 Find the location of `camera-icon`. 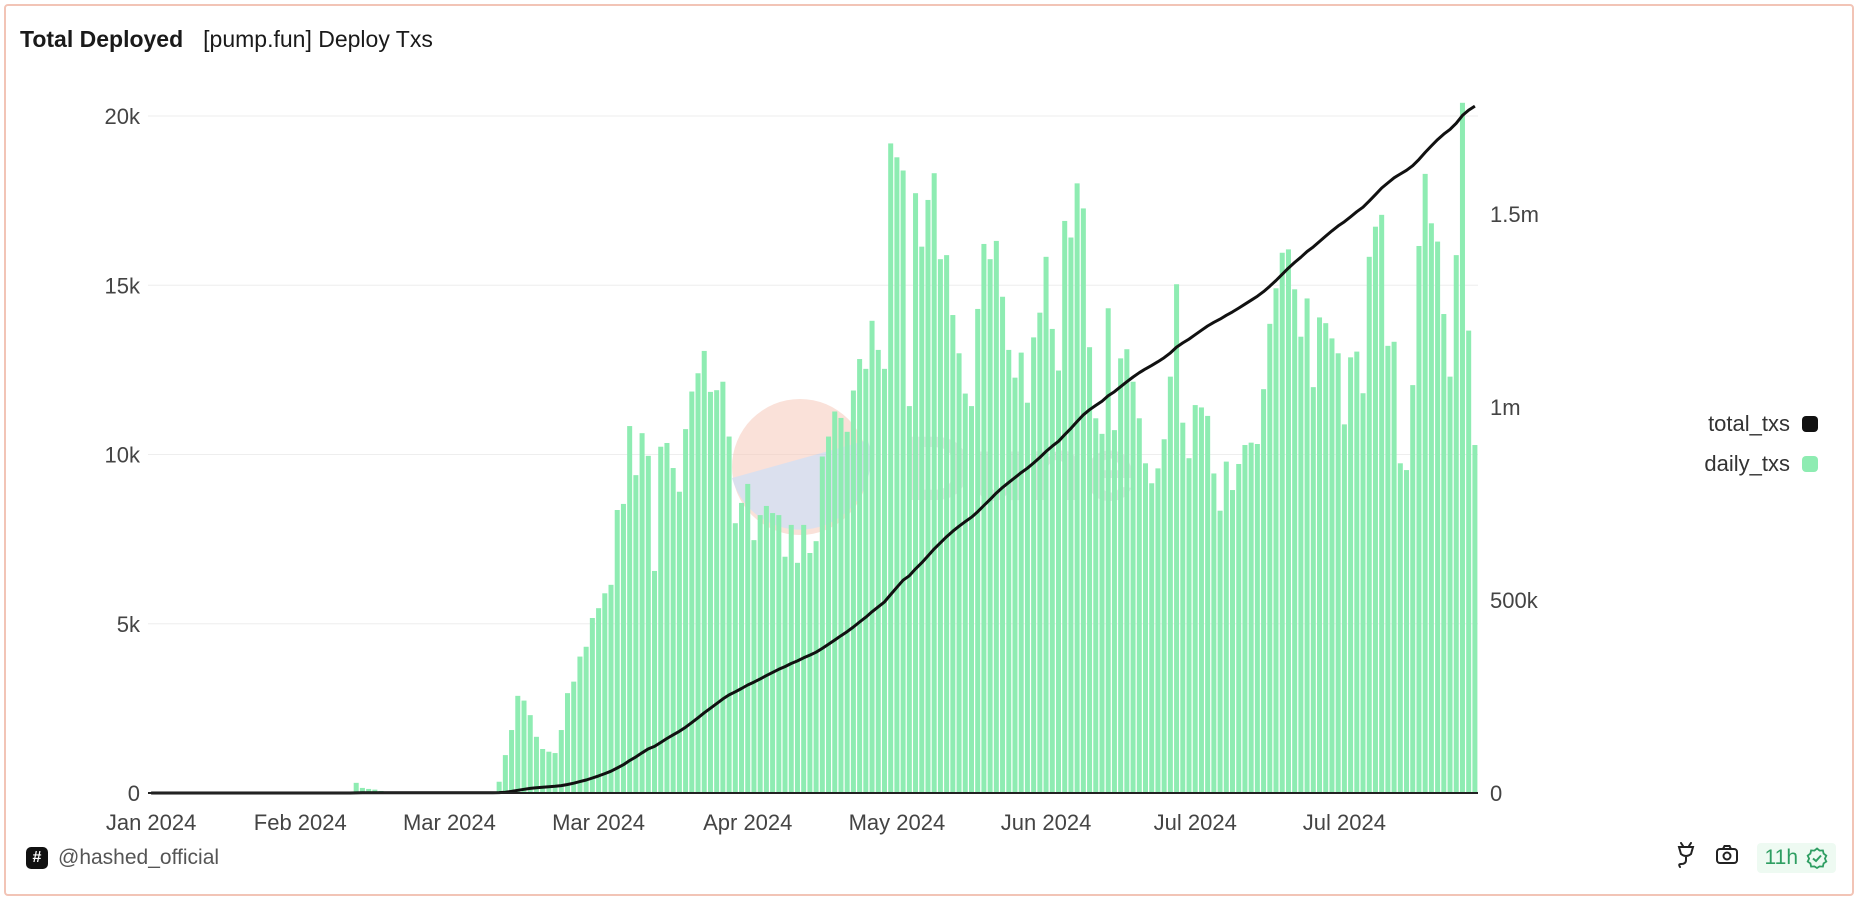

camera-icon is located at coordinates (1727, 857).